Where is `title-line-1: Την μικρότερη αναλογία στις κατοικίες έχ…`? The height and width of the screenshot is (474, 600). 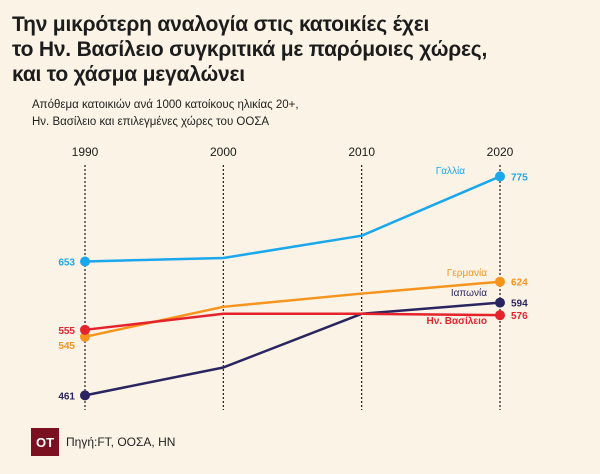 title-line-1: Την μικρότερη αναλογία στις κατοικίες έχ… is located at coordinates (221, 24).